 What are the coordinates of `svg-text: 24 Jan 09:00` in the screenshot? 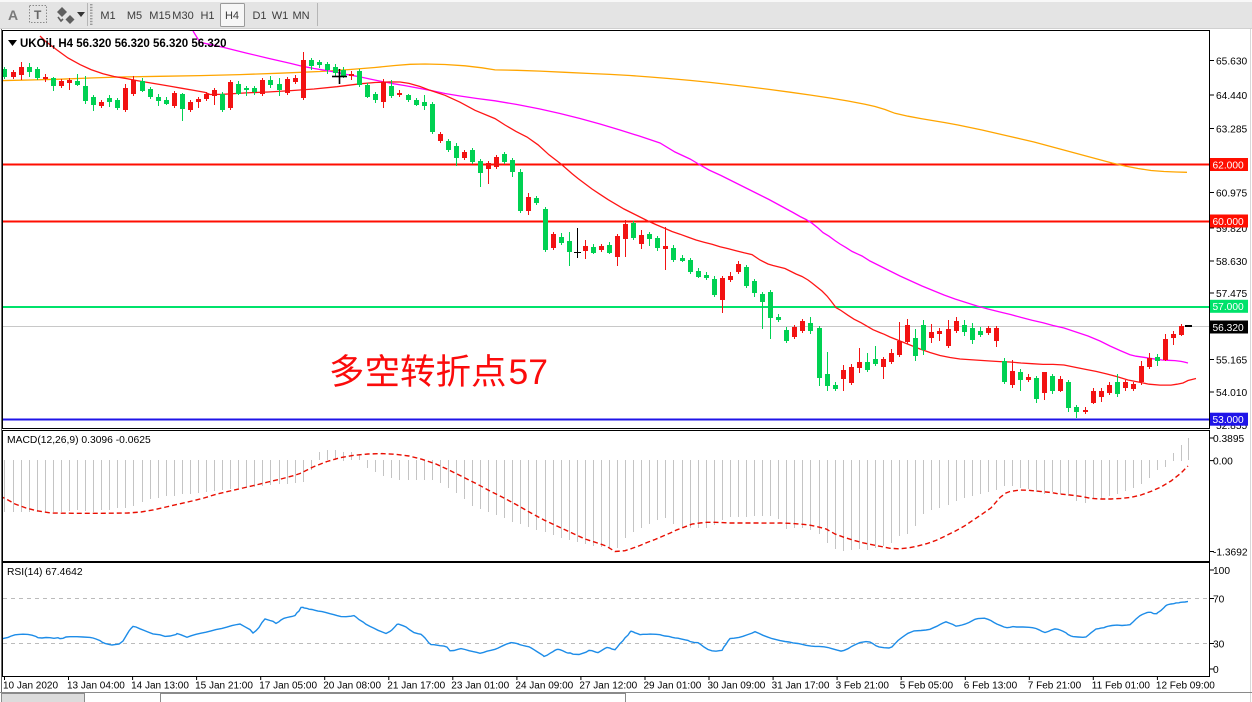 It's located at (544, 686).